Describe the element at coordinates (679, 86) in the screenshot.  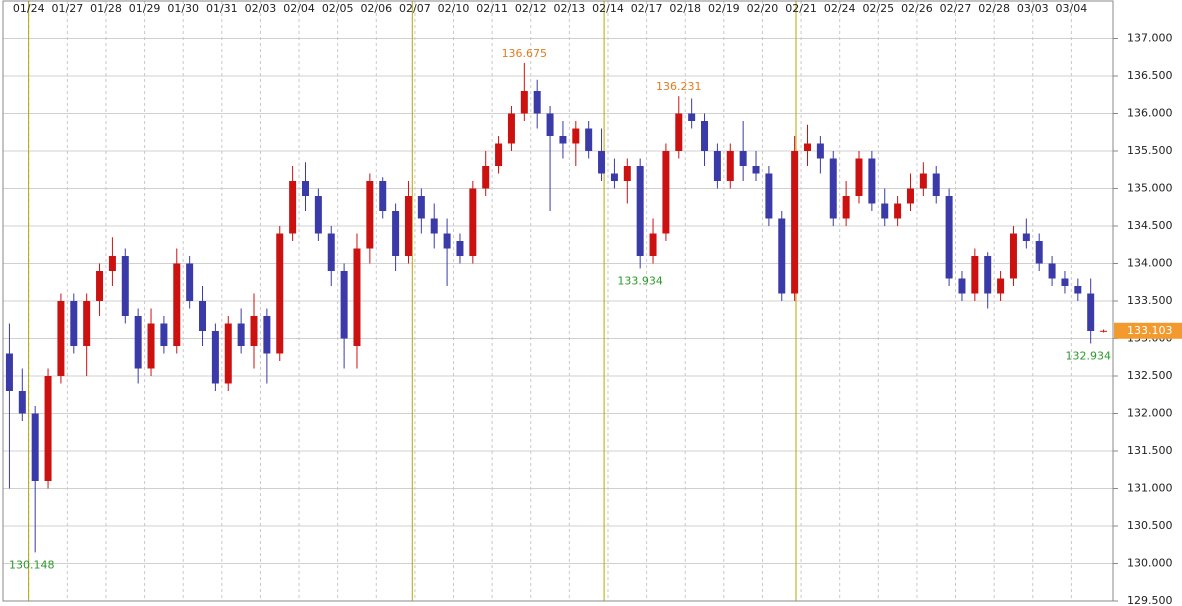
I see `high-label: 136.231` at that location.